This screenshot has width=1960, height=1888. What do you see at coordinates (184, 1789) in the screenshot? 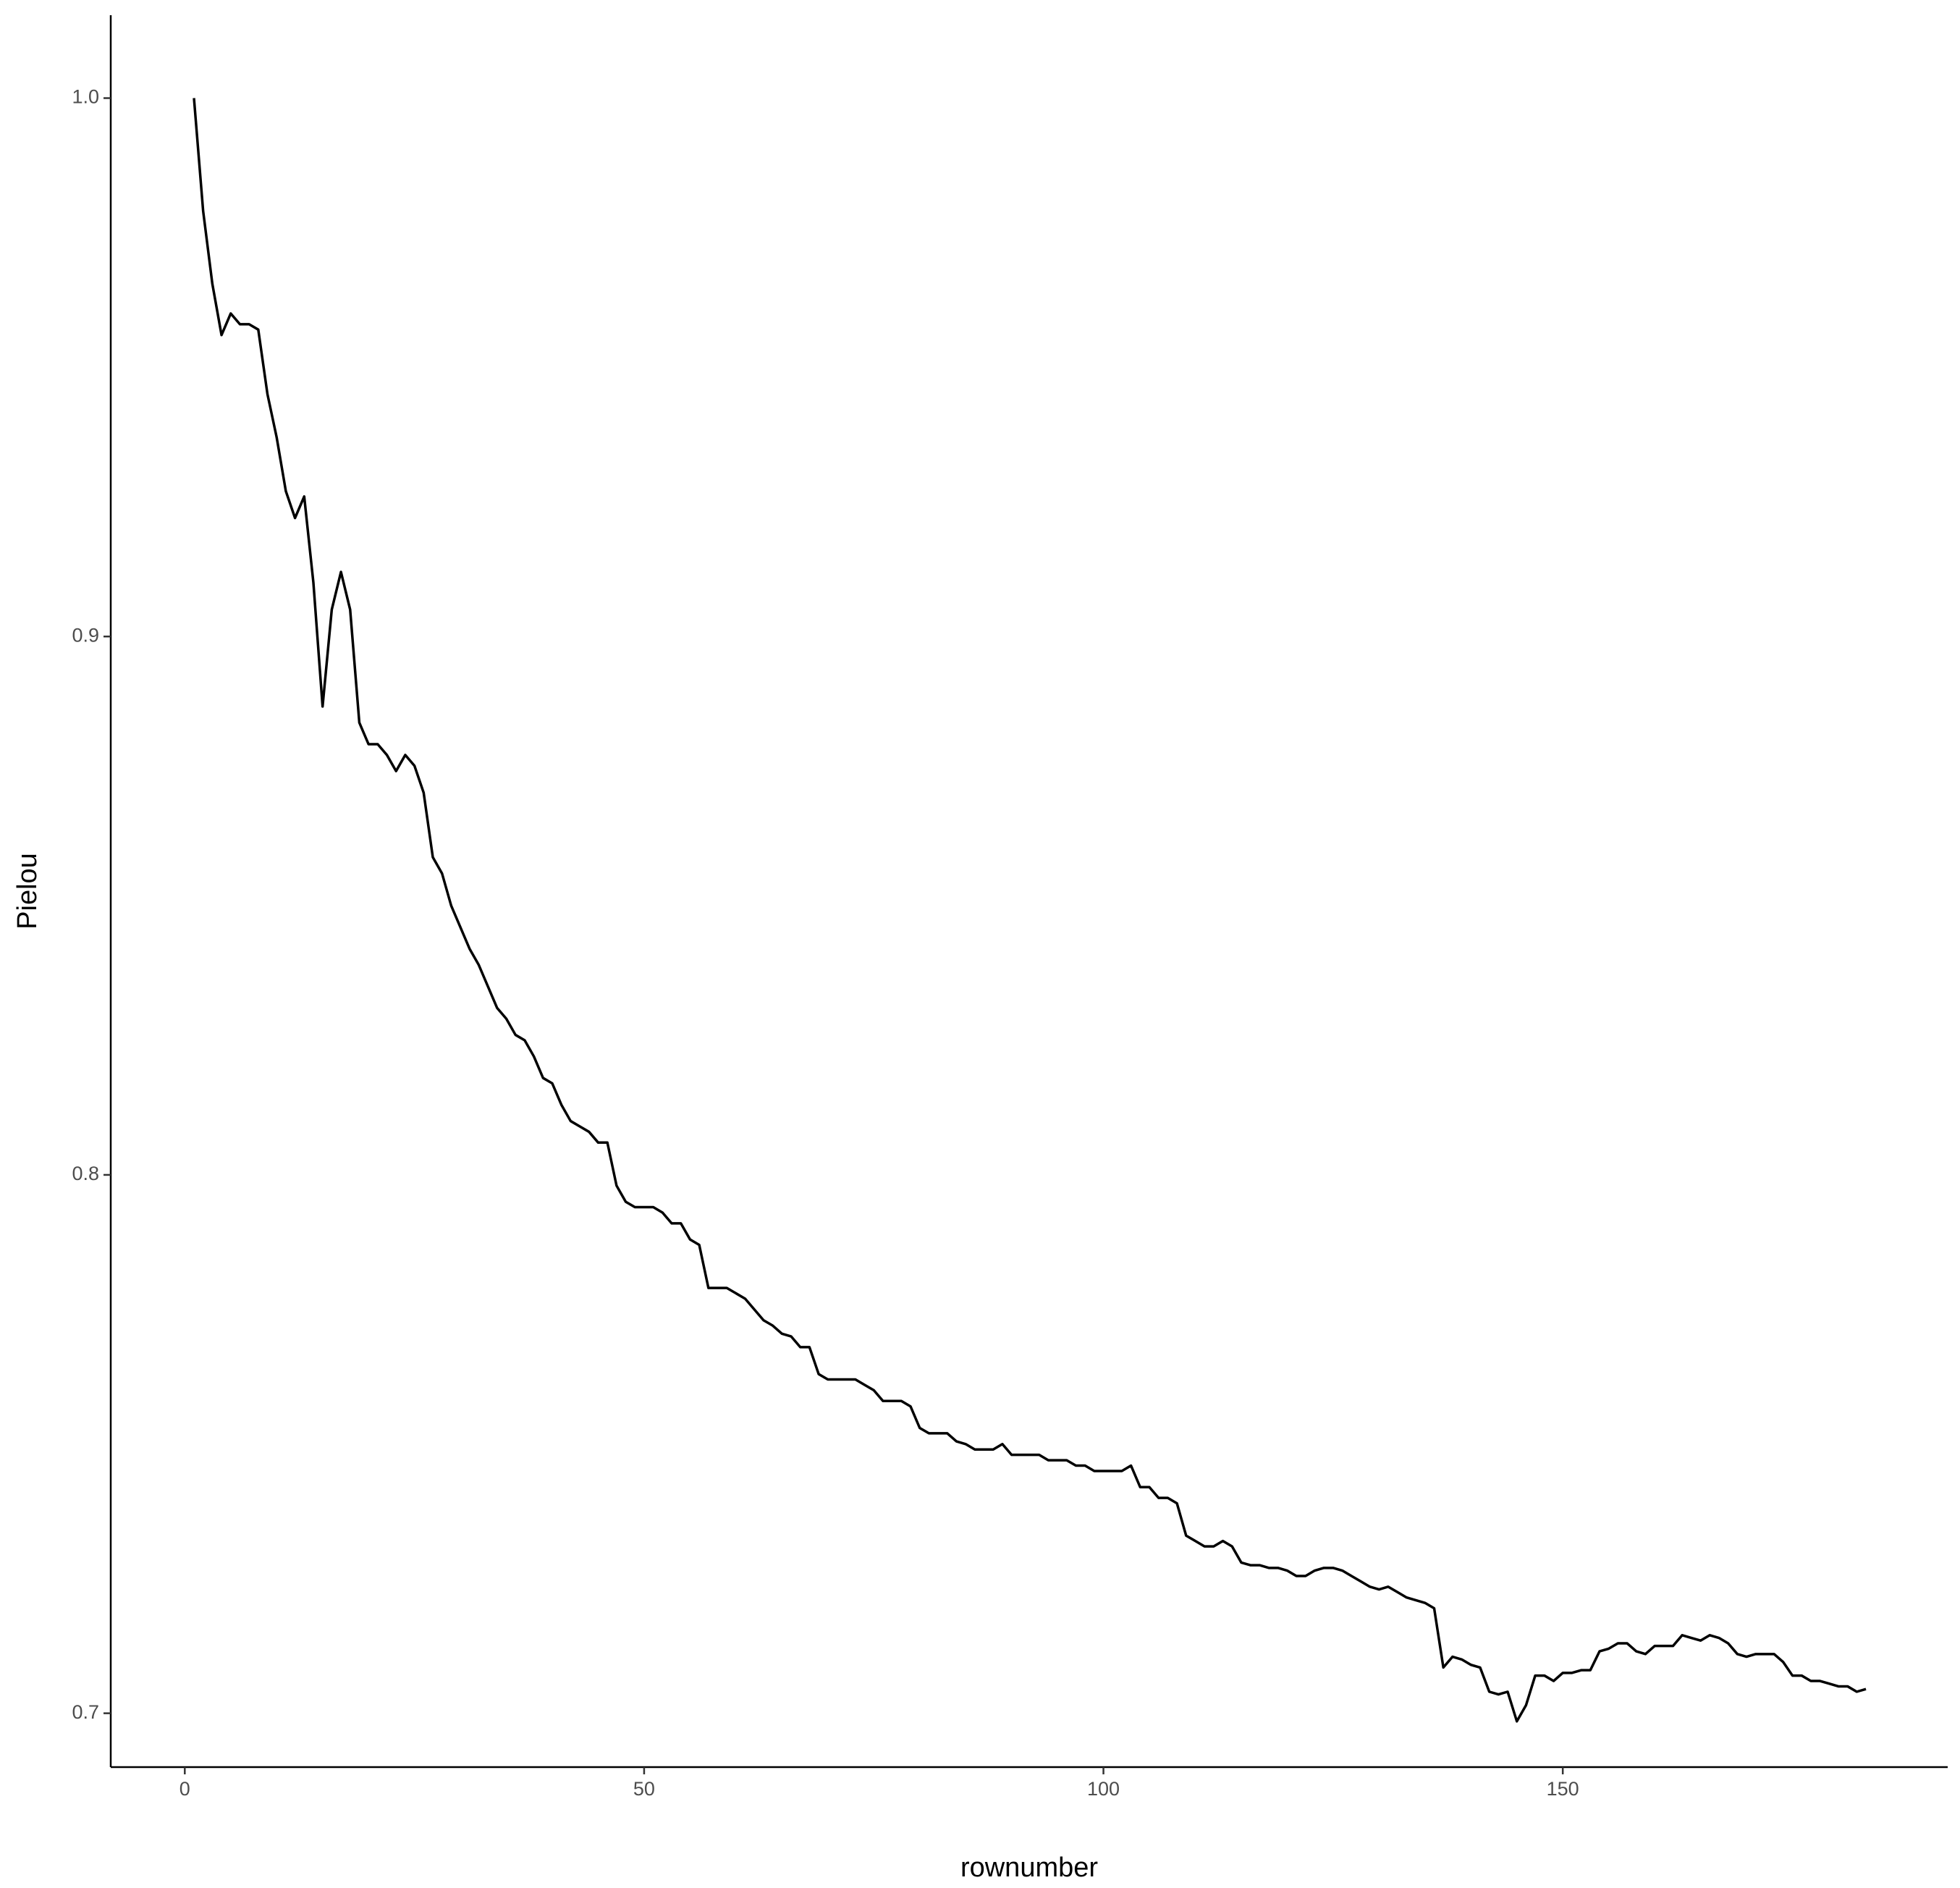
I see `x-tick-label: 0` at bounding box center [184, 1789].